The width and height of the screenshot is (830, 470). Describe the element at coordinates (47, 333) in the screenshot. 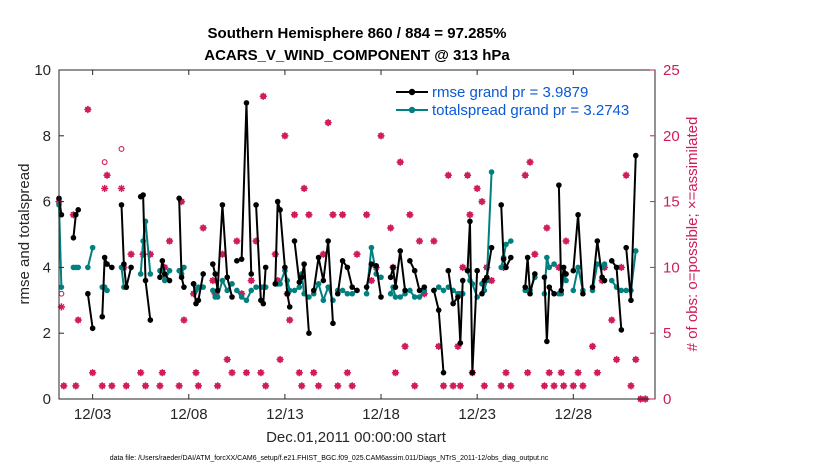

I see `y-tick-label: 2` at that location.